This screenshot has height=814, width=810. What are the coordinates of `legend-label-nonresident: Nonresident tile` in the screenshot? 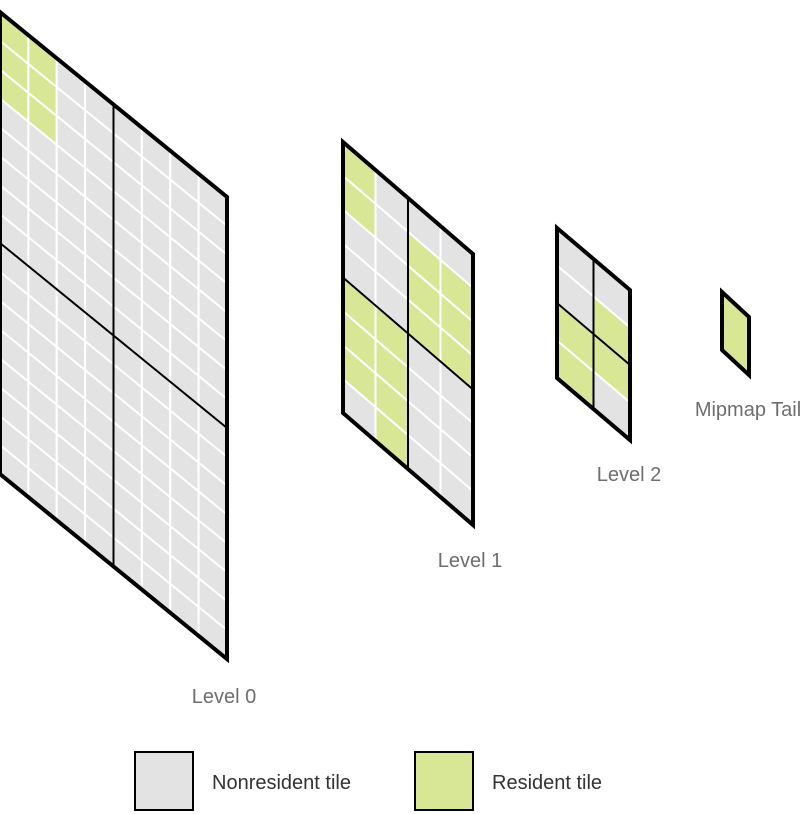 It's located at (281, 783).